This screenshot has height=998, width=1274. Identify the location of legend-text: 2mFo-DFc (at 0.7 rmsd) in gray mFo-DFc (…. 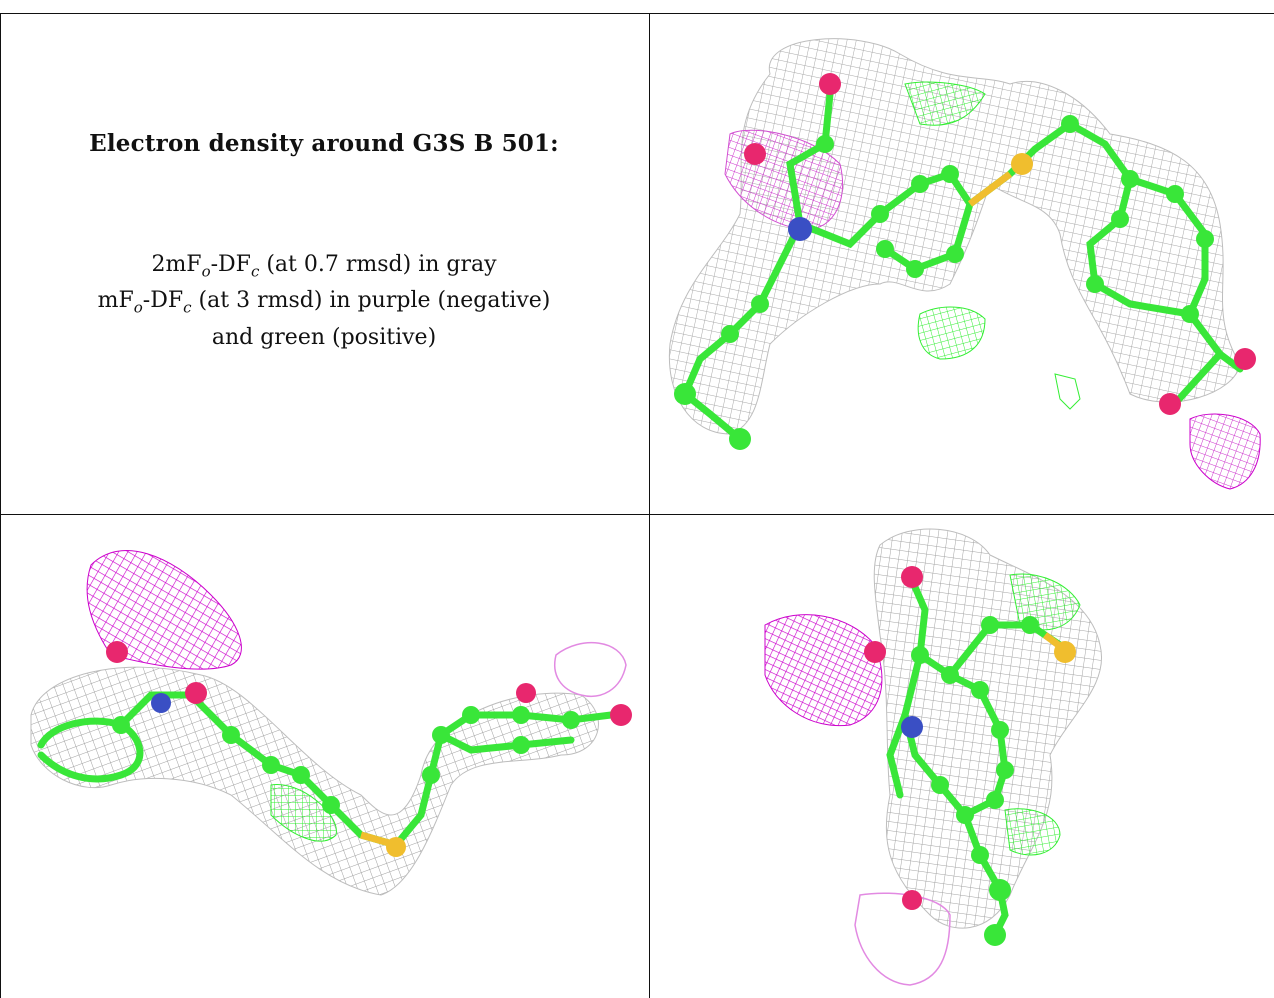
(324, 301).